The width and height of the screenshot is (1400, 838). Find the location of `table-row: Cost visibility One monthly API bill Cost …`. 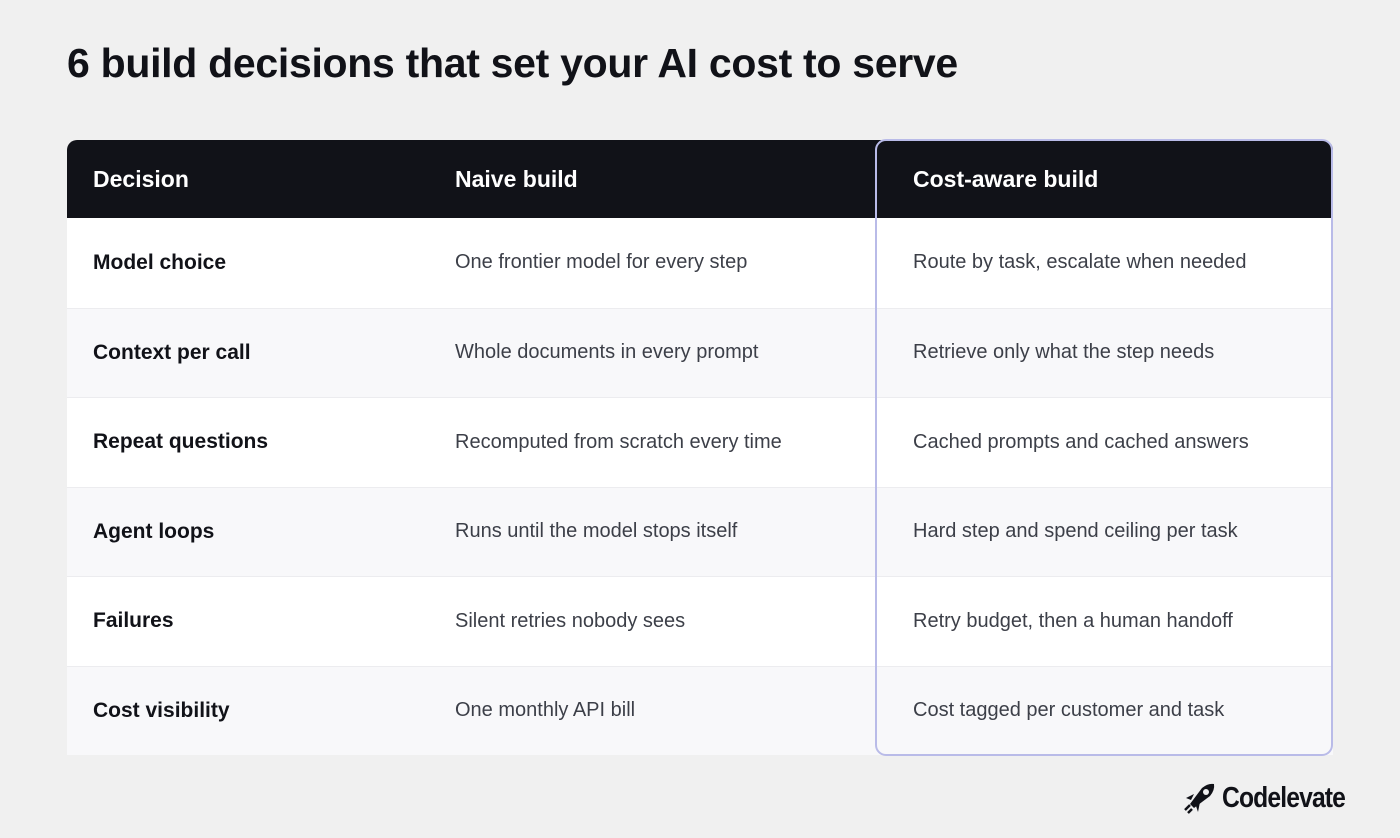

table-row: Cost visibility One monthly API bill Cost … is located at coordinates (700, 710).